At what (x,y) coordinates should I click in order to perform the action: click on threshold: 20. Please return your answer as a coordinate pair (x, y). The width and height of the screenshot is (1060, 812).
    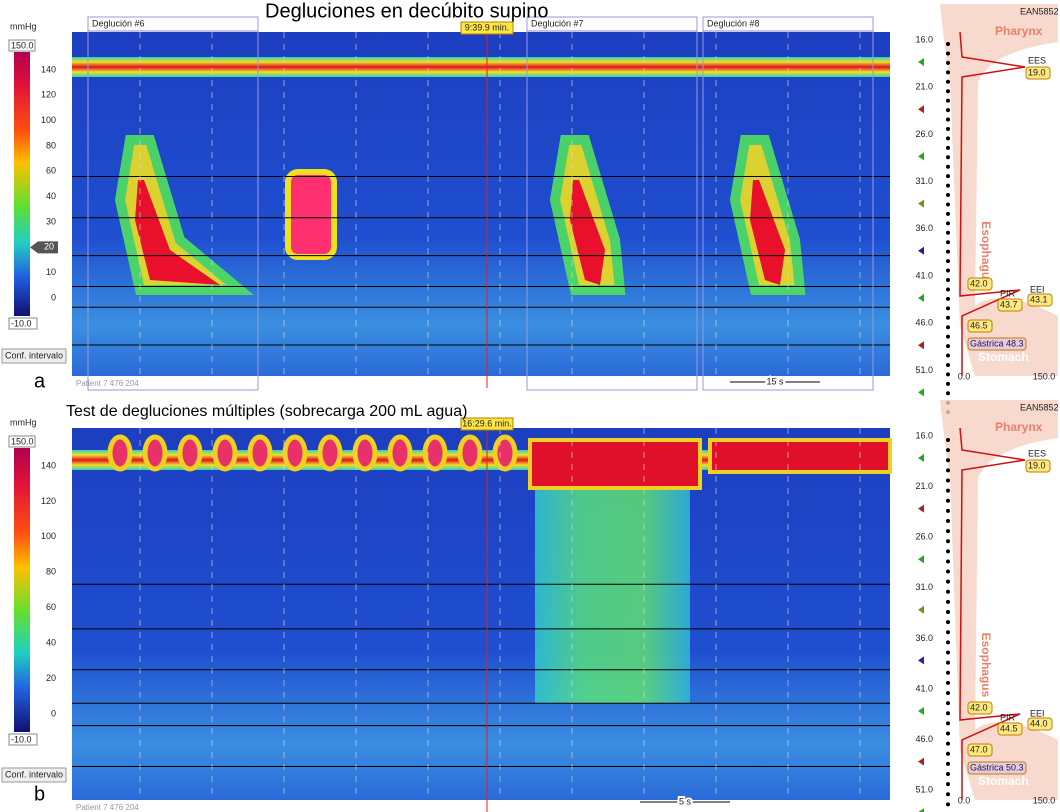
    Looking at the image, I should click on (49, 247).